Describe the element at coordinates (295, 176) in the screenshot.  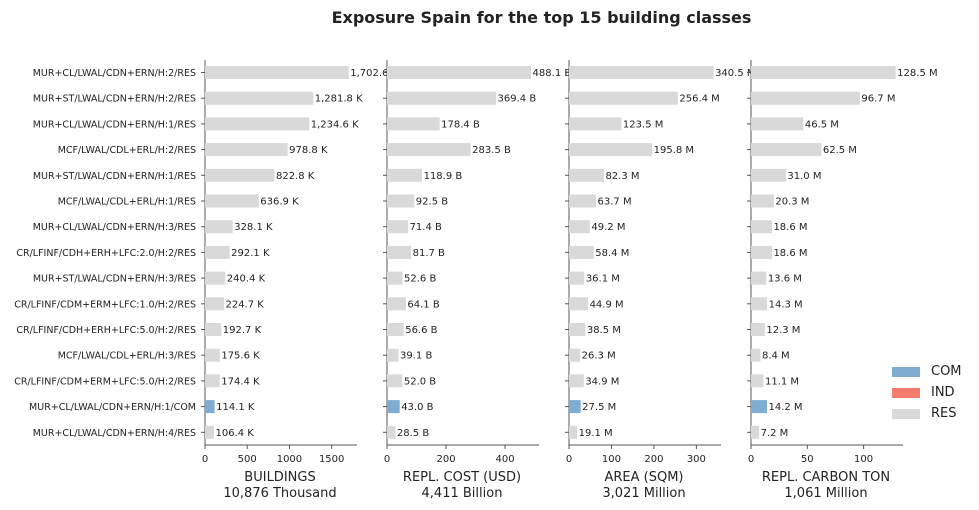
I see `data-label: 822.8 K` at that location.